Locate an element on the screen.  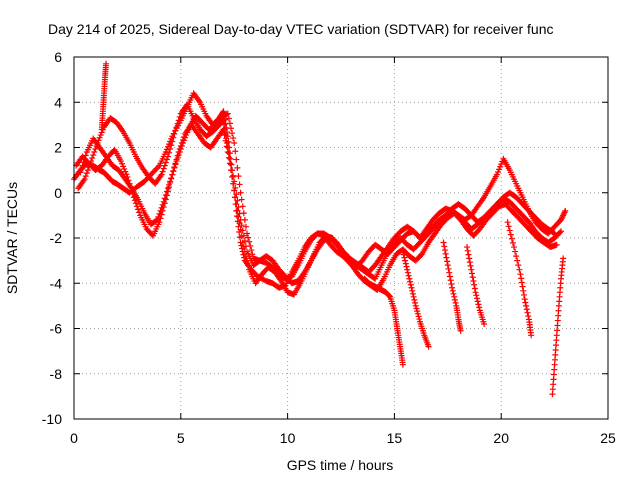
y-tick-label: -6 is located at coordinates (56, 329).